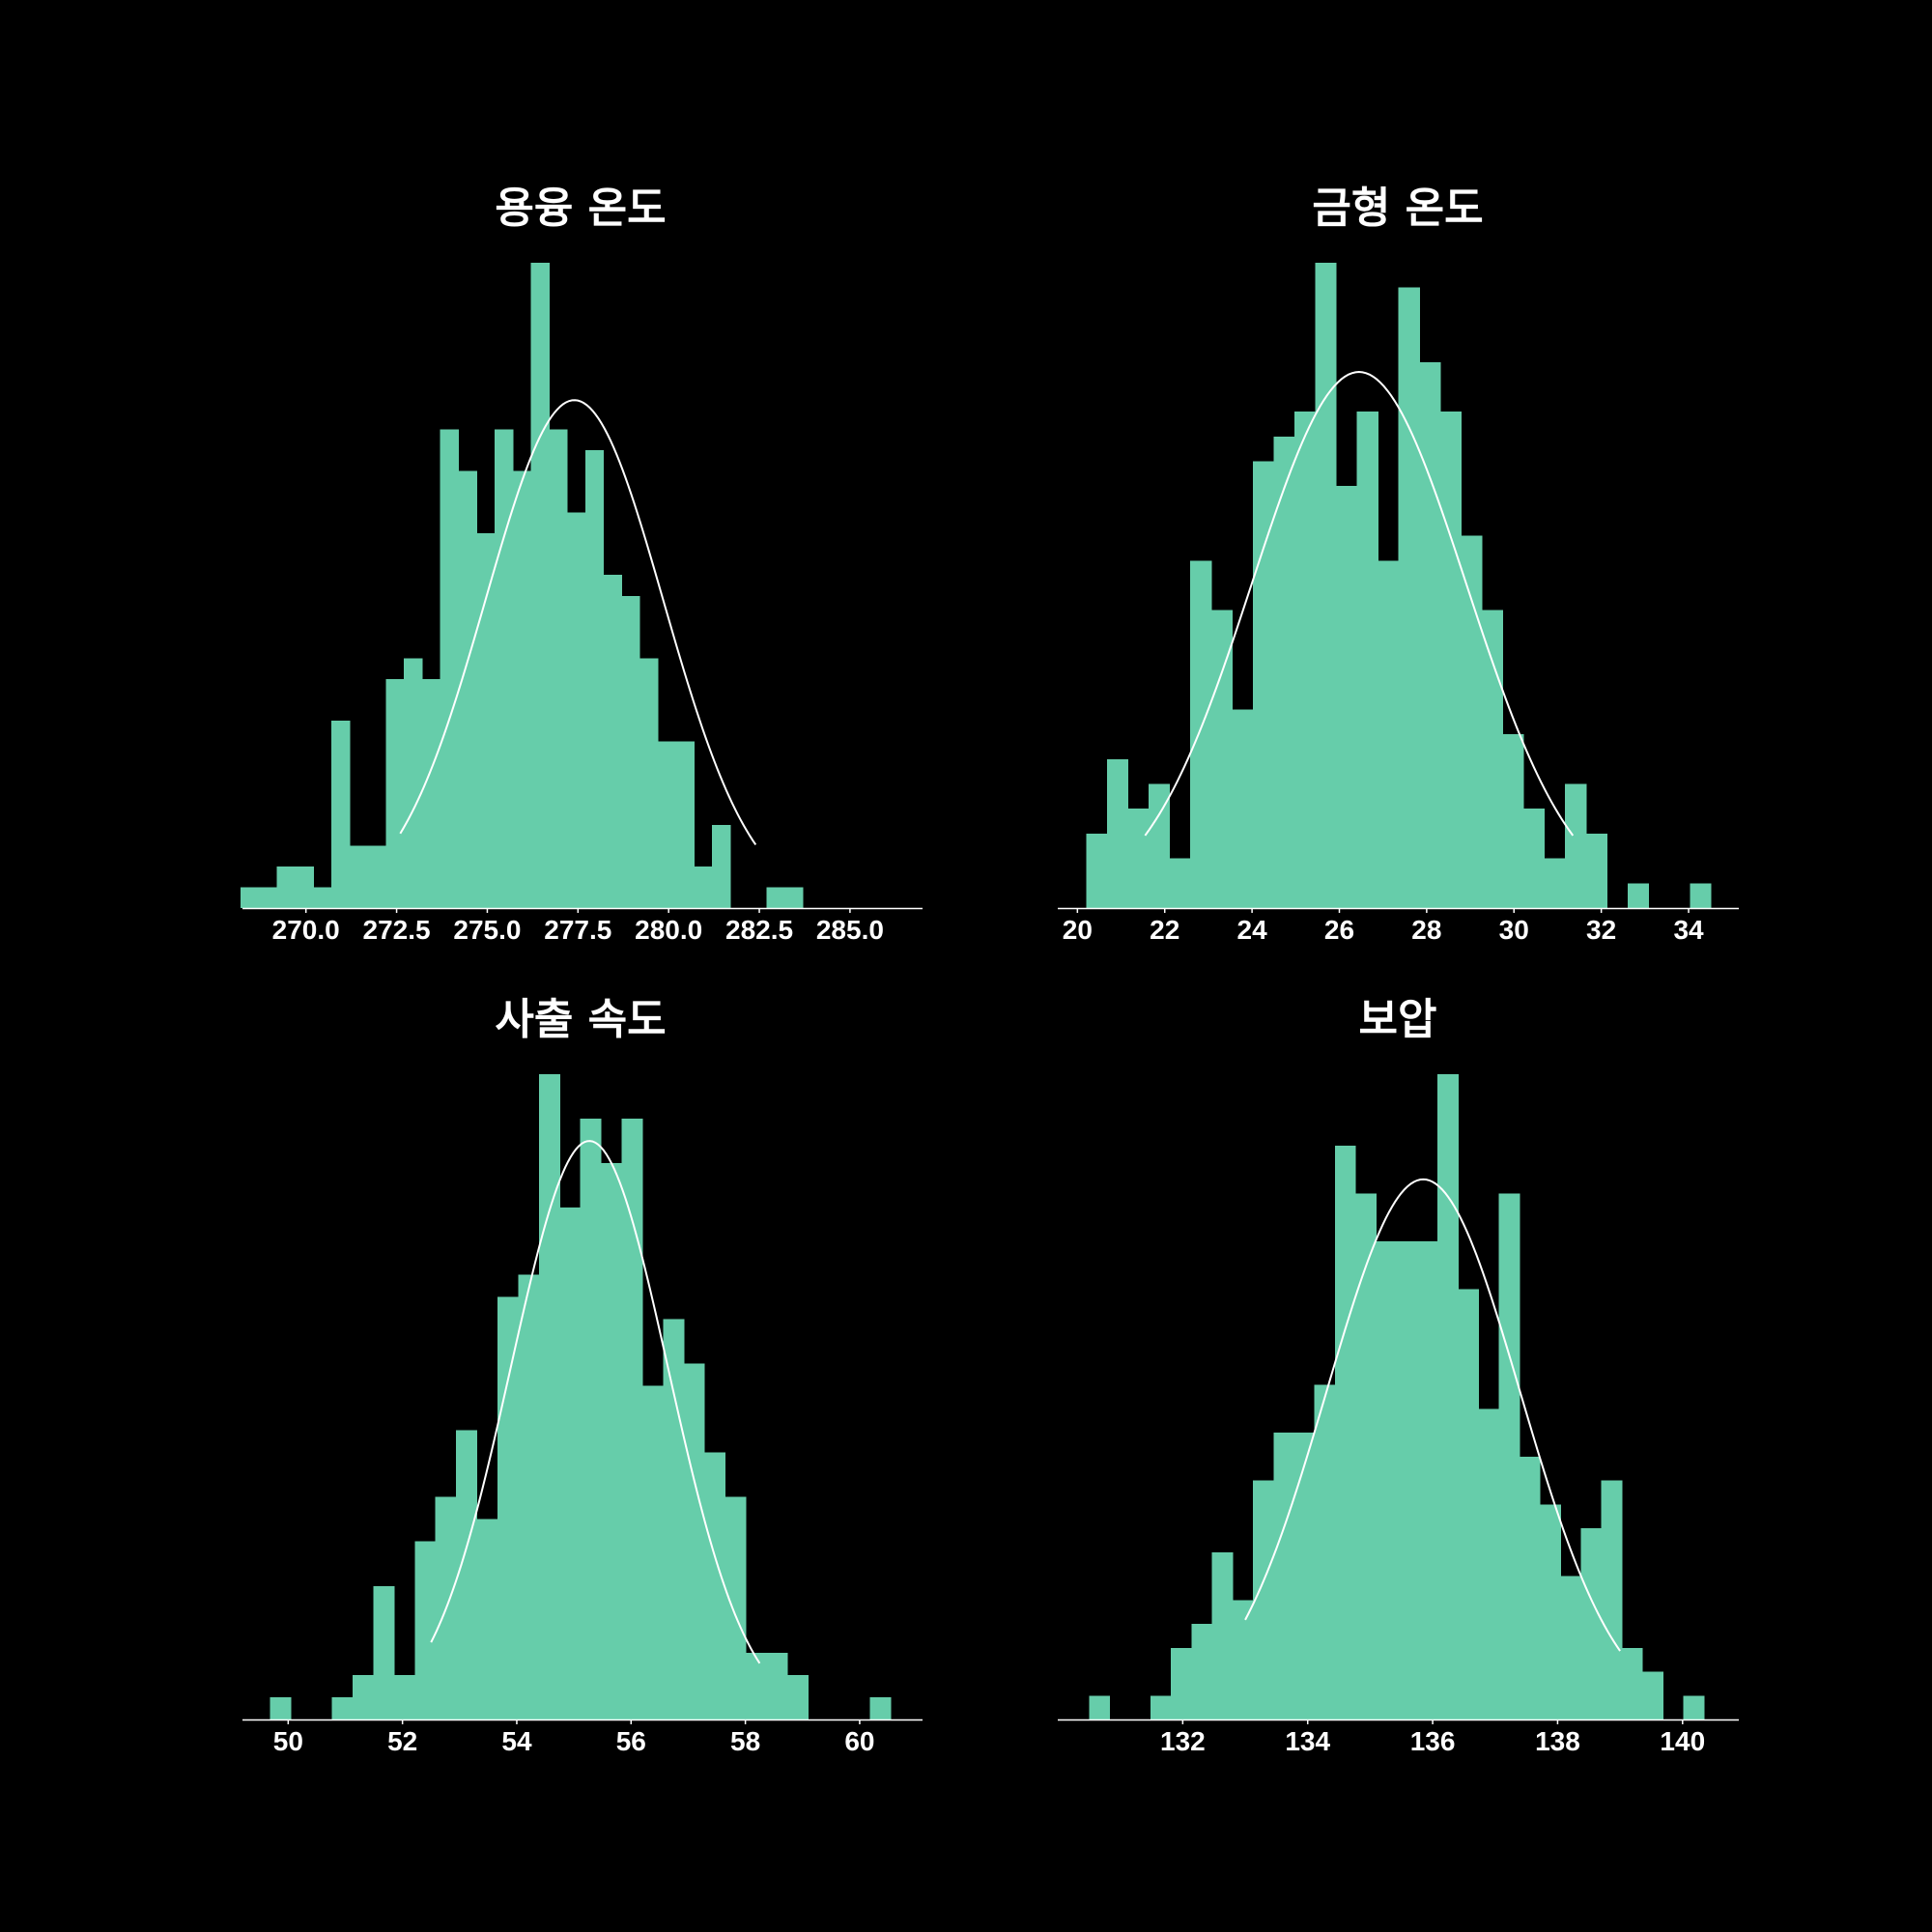  I want to click on x-tick-label: 28, so click(1426, 930).